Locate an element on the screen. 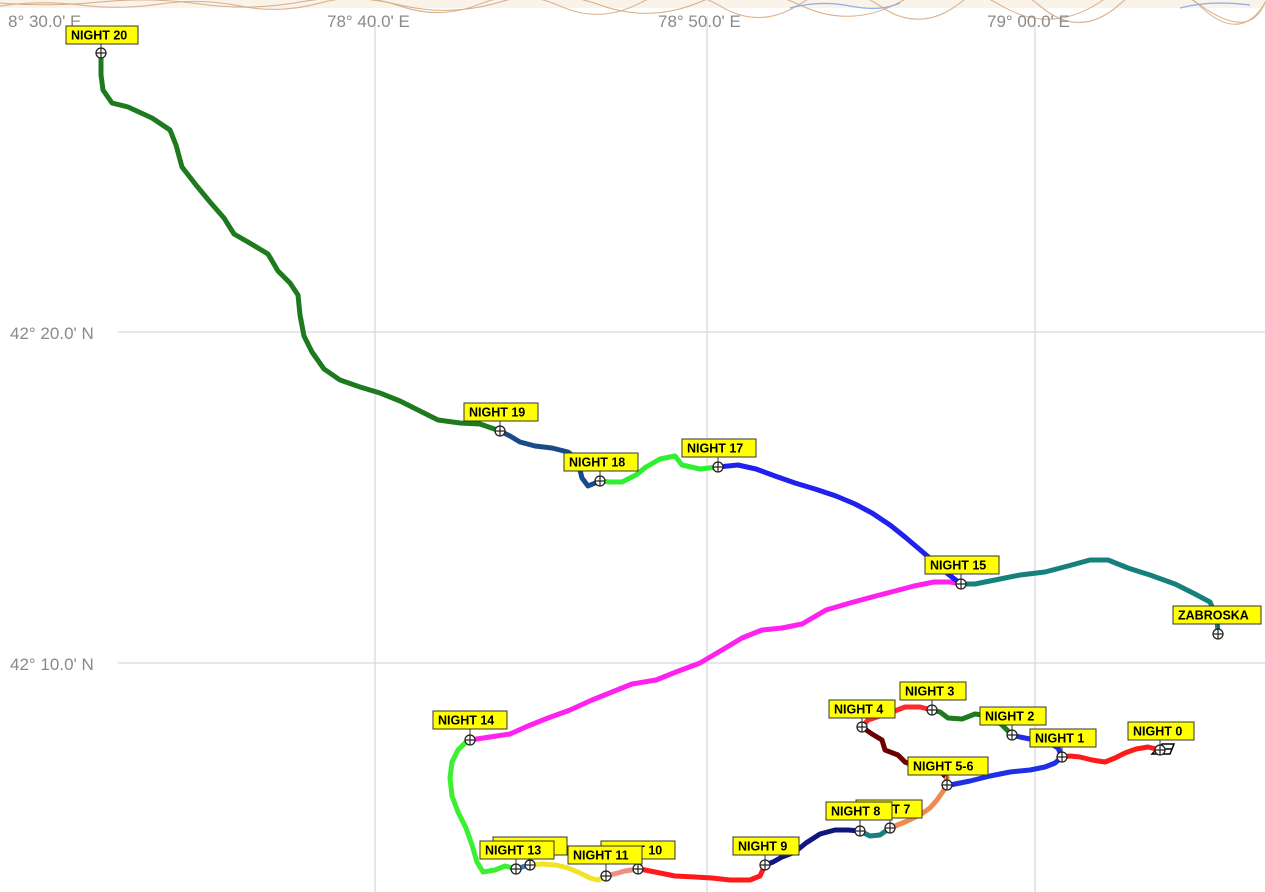  waypoint-night1: NIGHT 1 is located at coordinates (1063, 745).